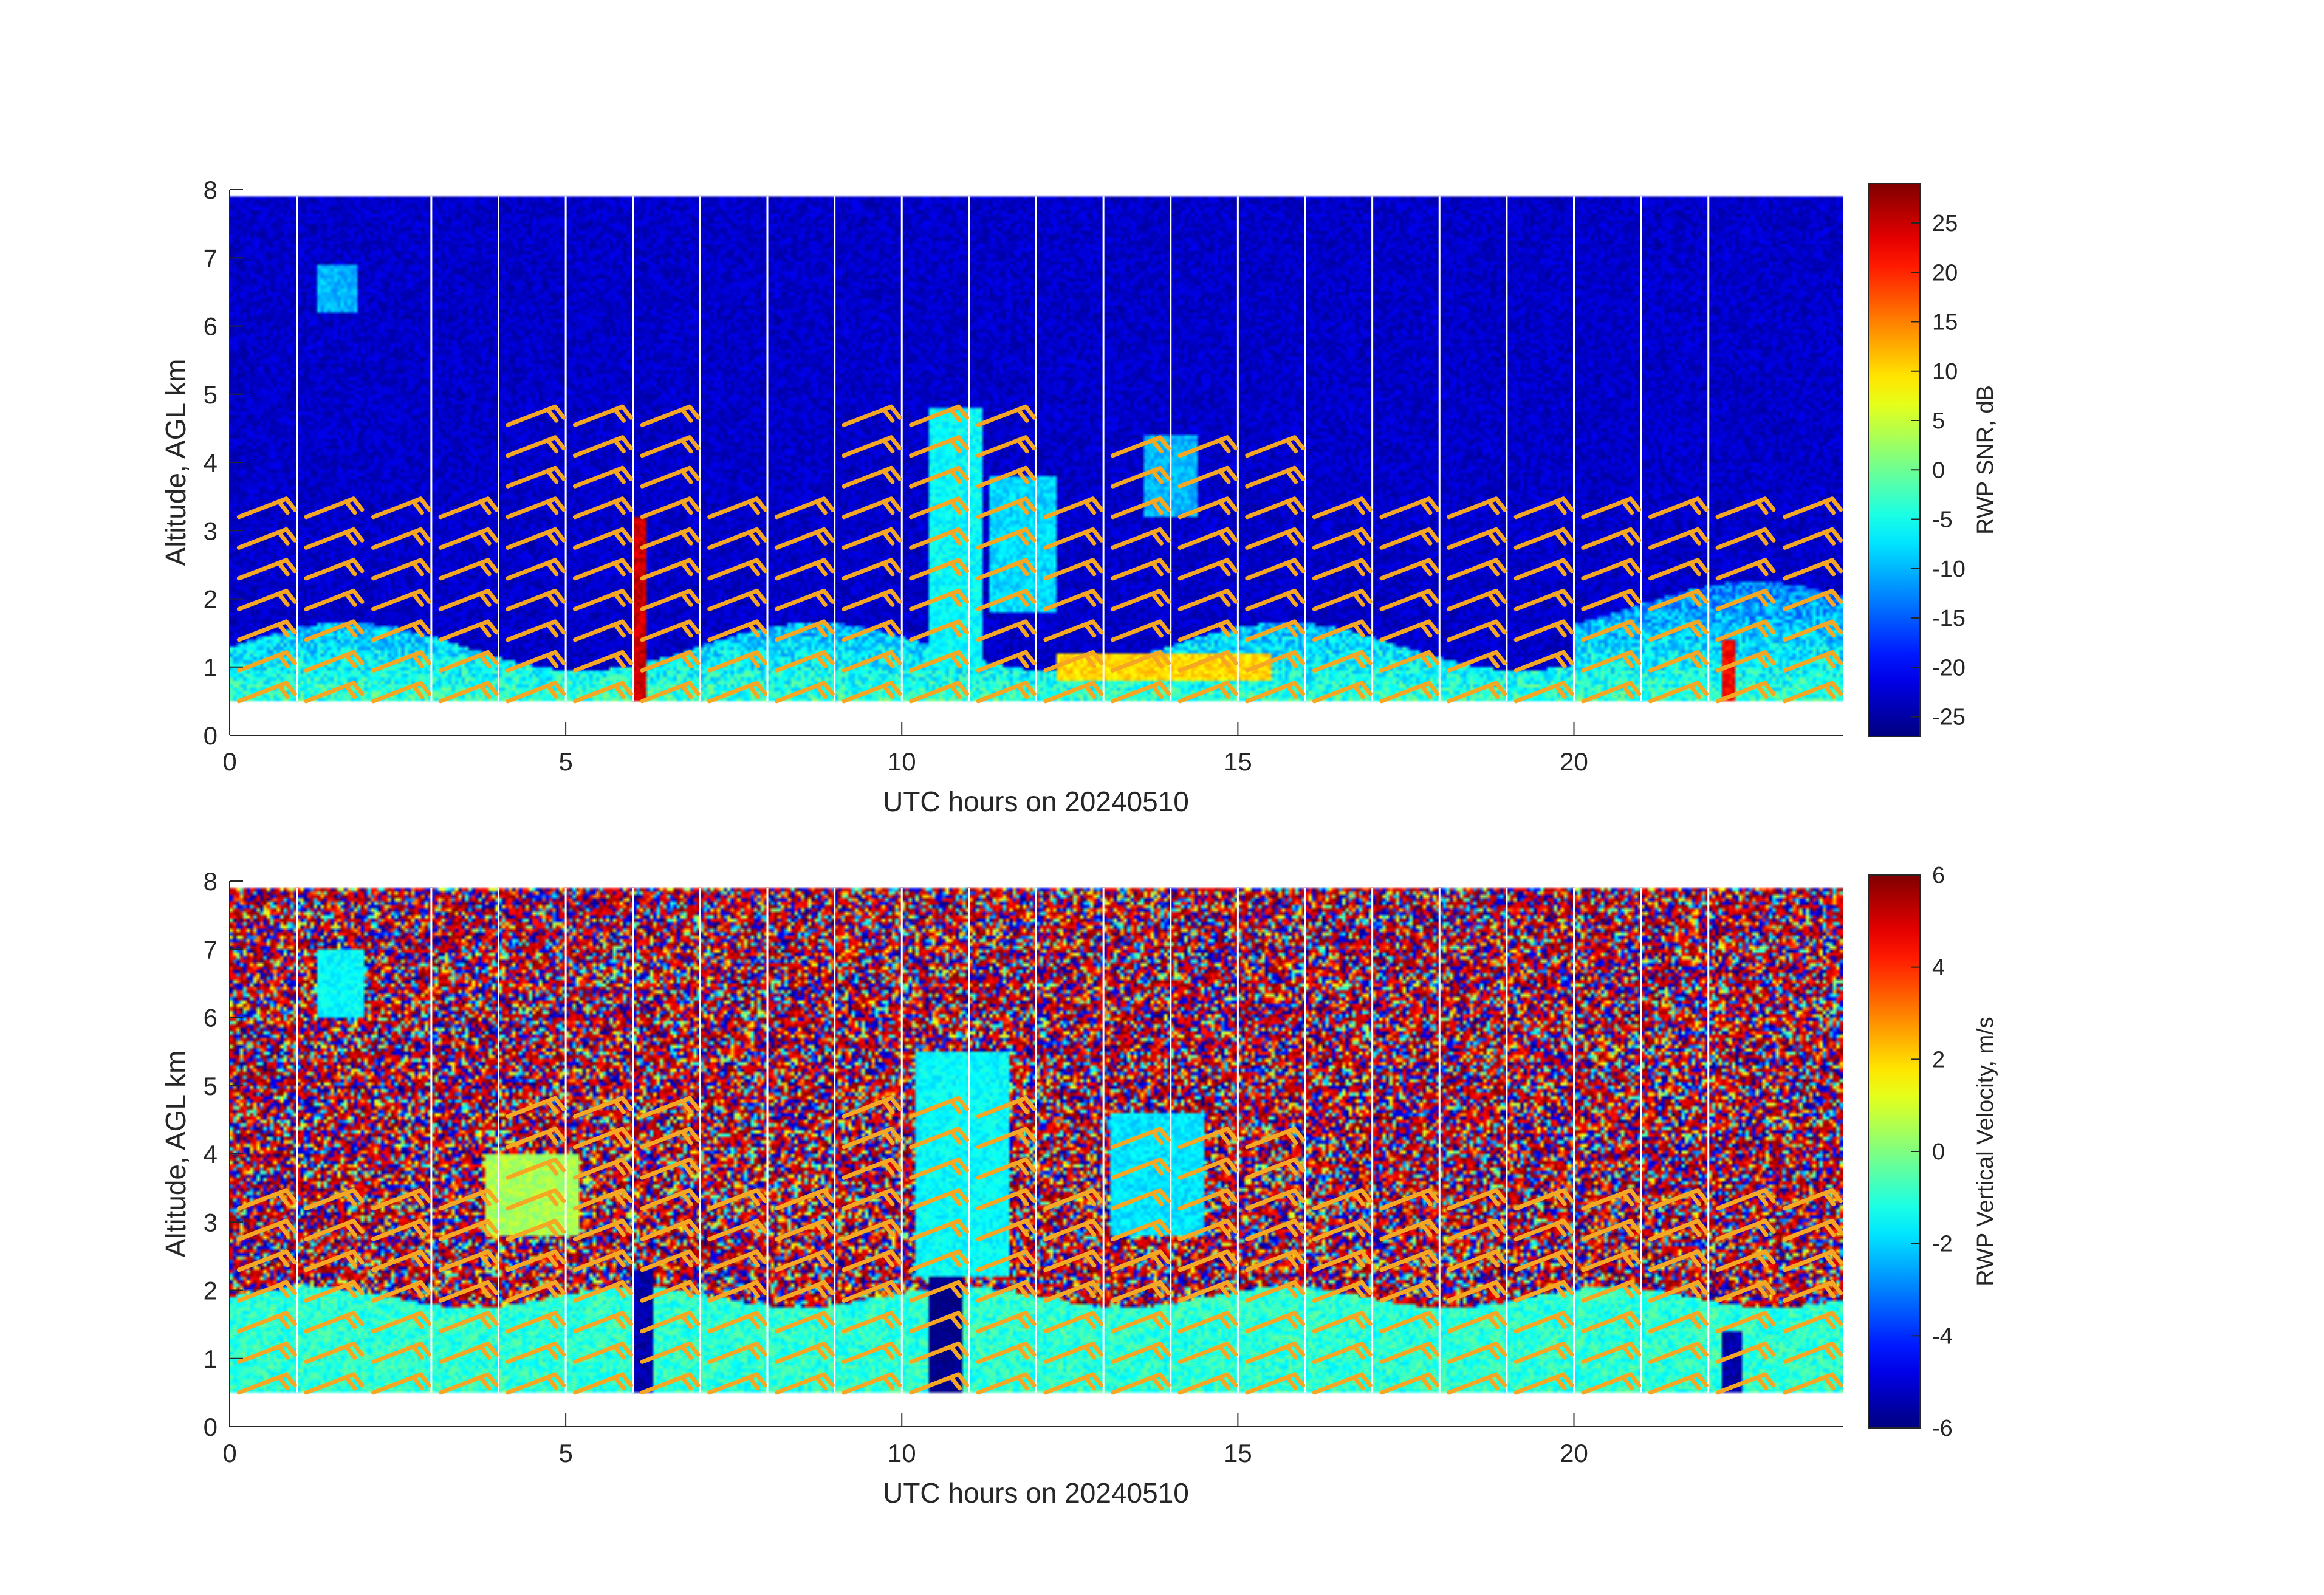 This screenshot has width=2324, height=1595. What do you see at coordinates (211, 1154) in the screenshot?
I see `y-tick-label: 4` at bounding box center [211, 1154].